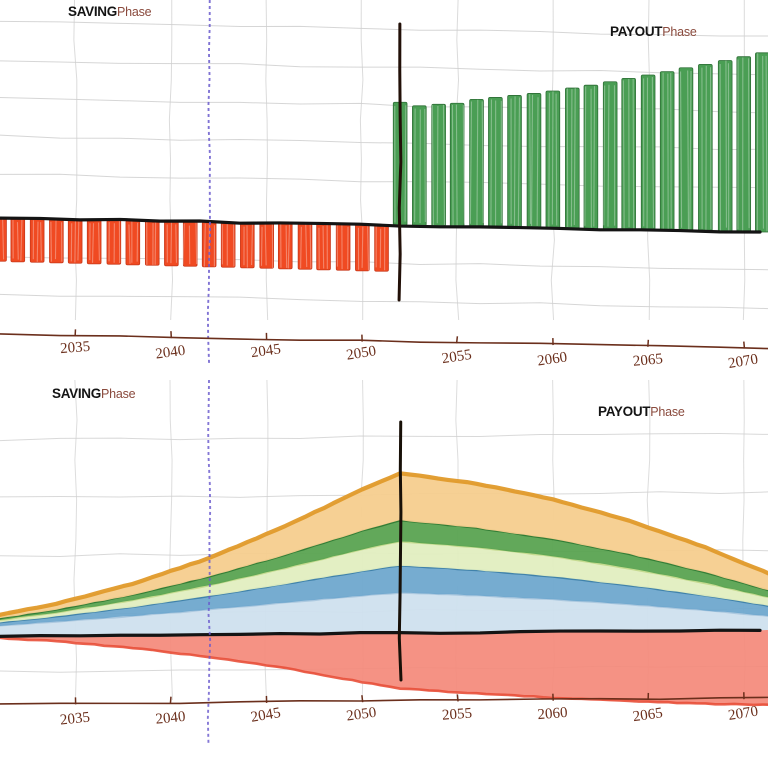  What do you see at coordinates (400, 551) in the screenshot?
I see `phase-divider-line` at bounding box center [400, 551].